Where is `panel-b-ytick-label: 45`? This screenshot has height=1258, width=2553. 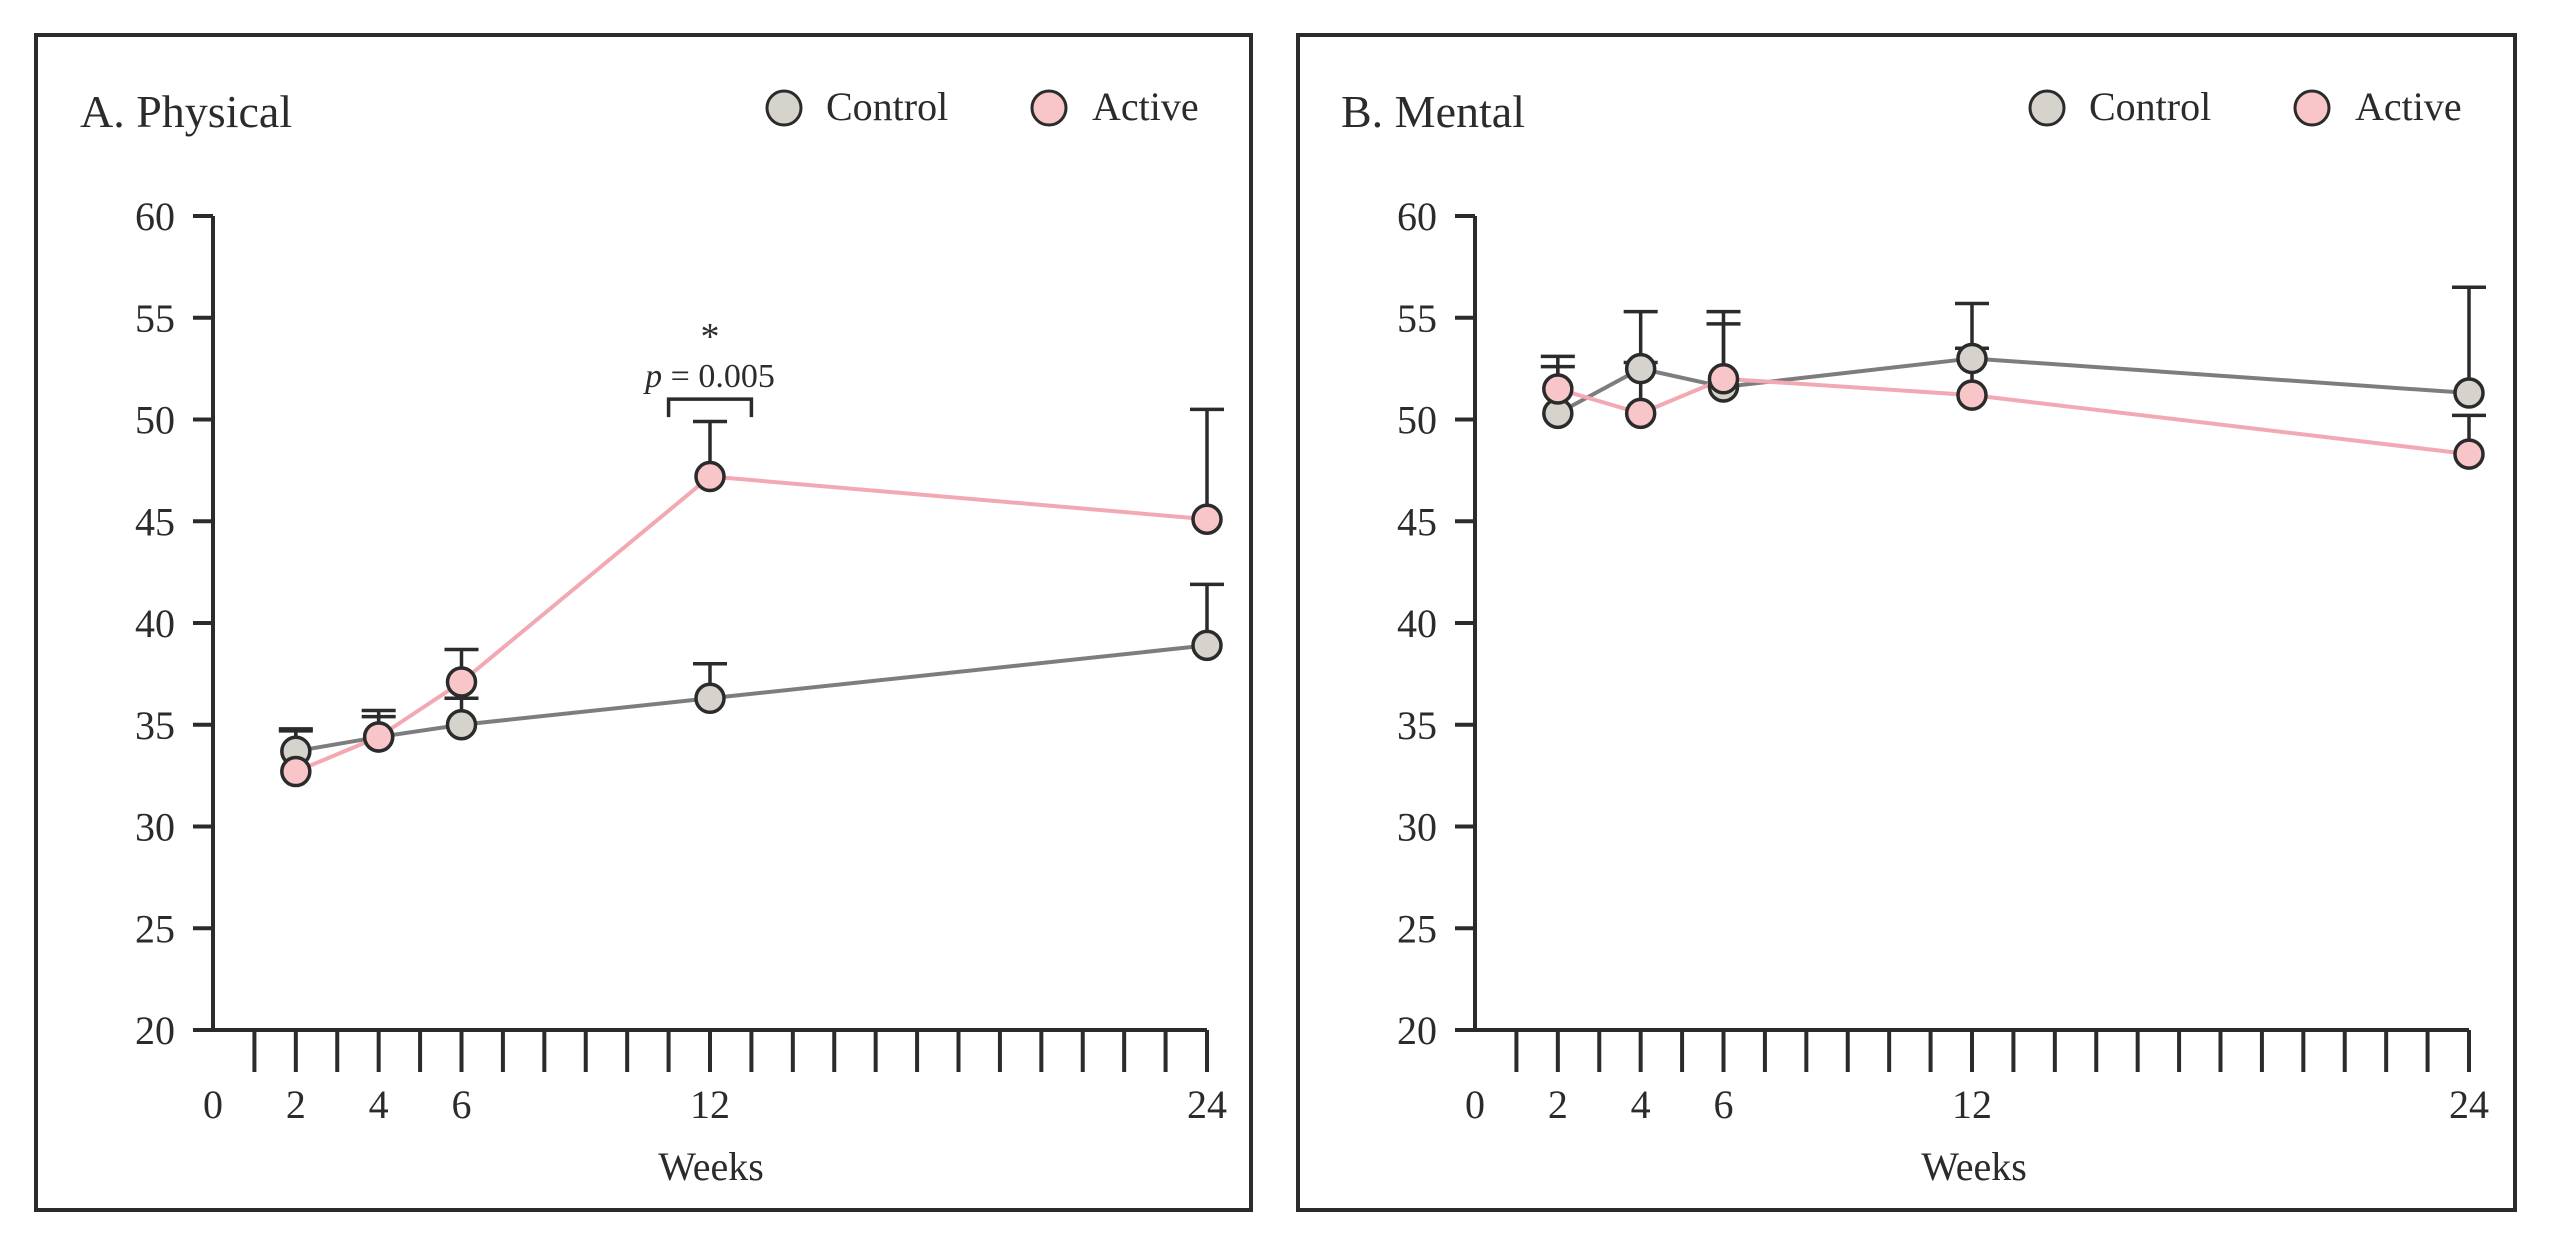 panel-b-ytick-label: 45 is located at coordinates (1417, 521).